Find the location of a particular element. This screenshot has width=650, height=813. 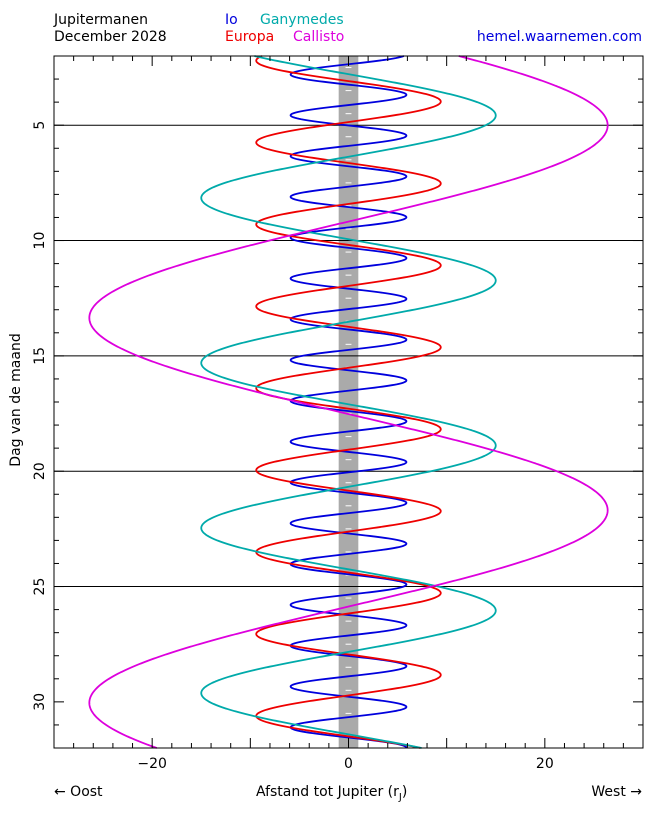

east-direction-label: ← Oost is located at coordinates (78, 792).